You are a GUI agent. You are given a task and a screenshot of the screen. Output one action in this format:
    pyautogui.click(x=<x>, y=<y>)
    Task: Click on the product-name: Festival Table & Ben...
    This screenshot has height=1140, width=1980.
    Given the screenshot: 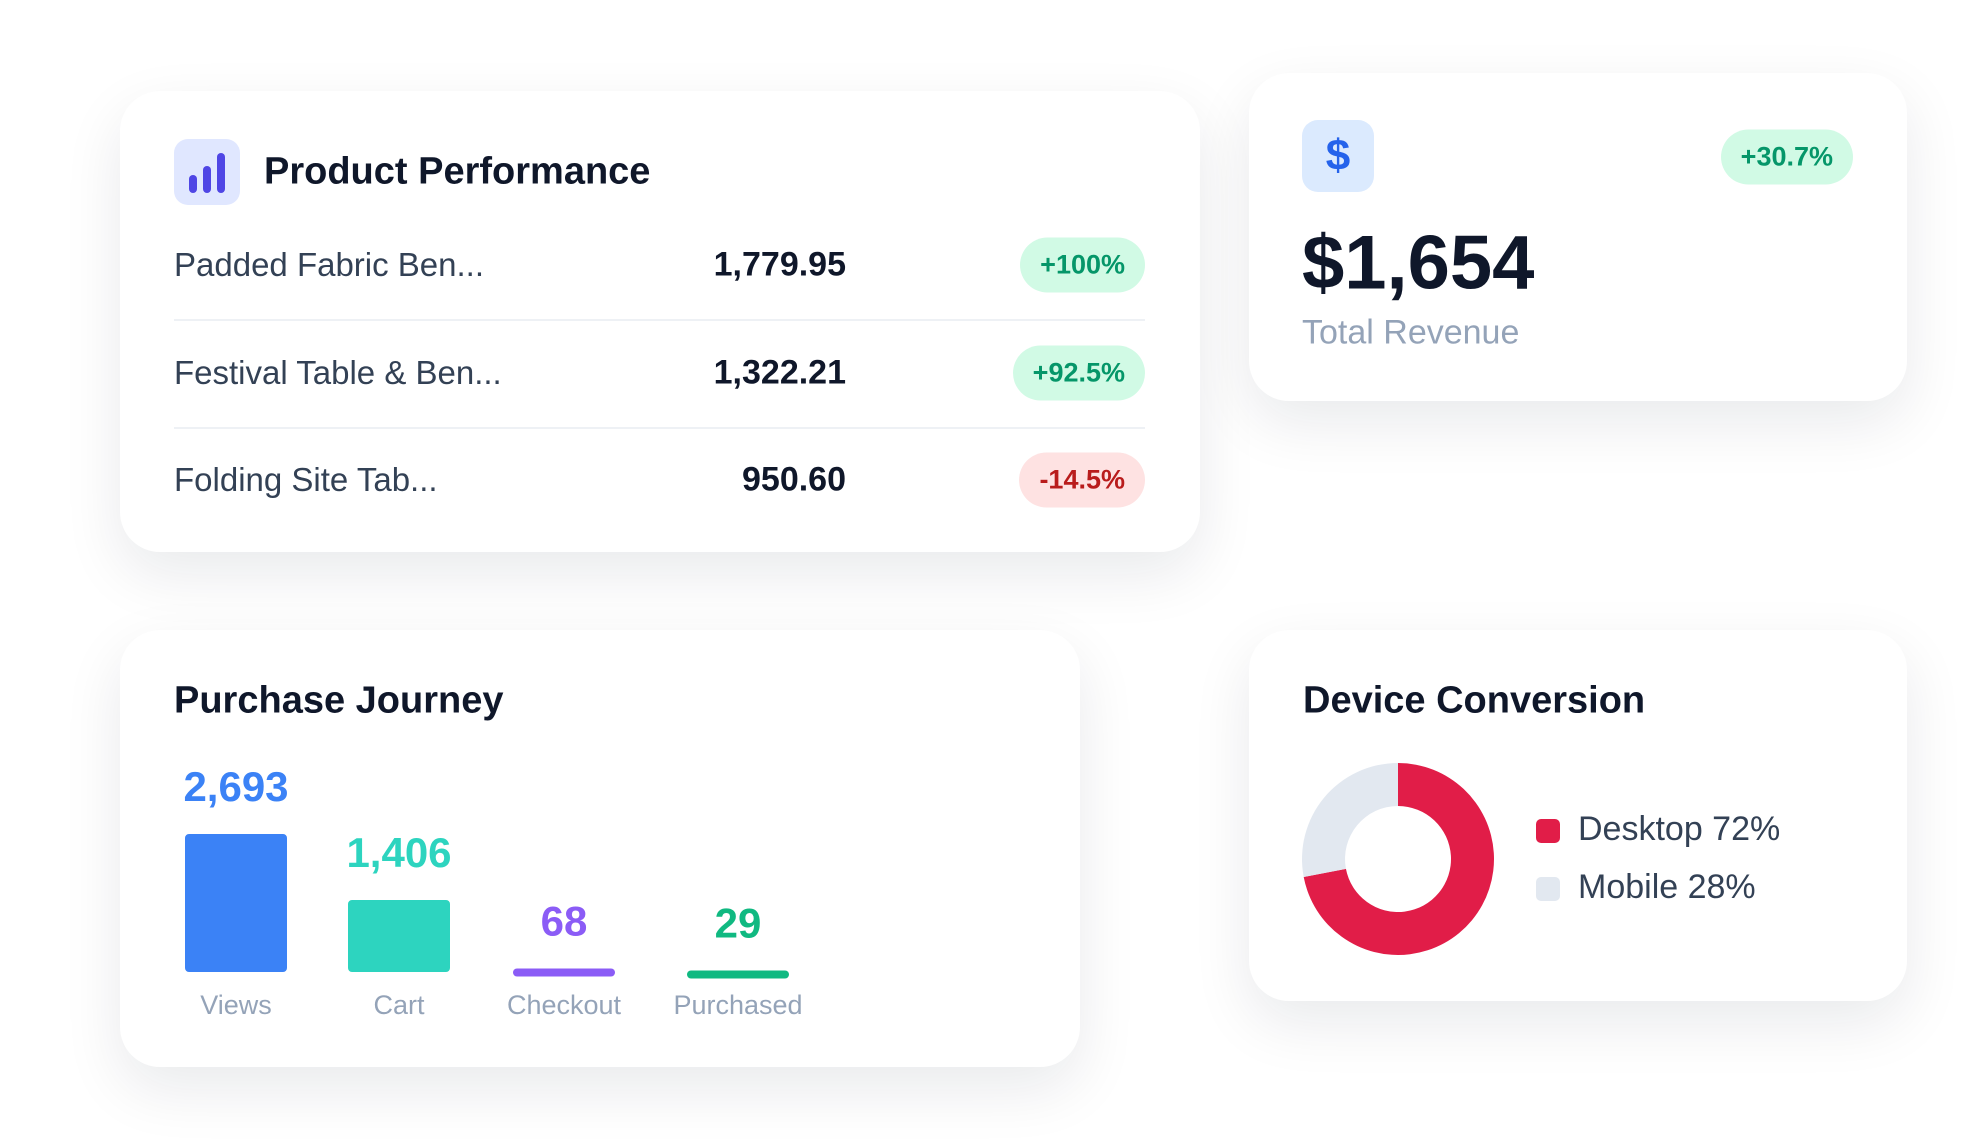 What is the action you would take?
    pyautogui.click(x=338, y=372)
    